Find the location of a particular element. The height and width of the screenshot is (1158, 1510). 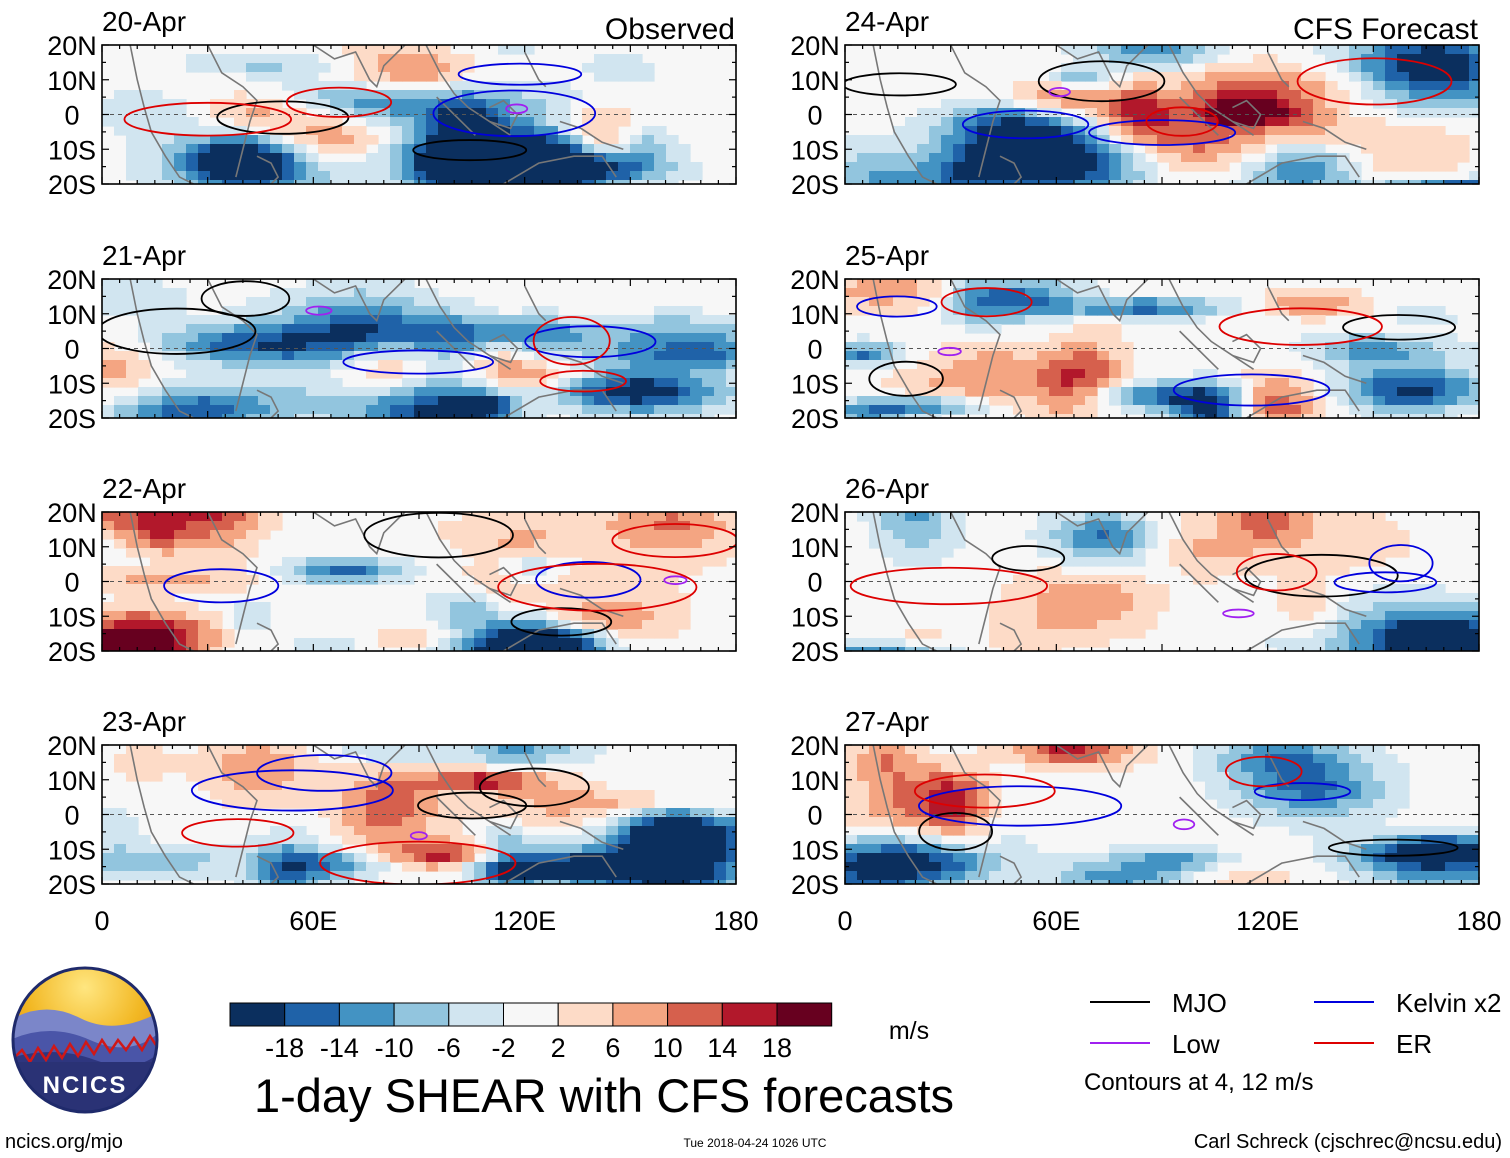

legend-item-er: ER is located at coordinates (1373, 1044).